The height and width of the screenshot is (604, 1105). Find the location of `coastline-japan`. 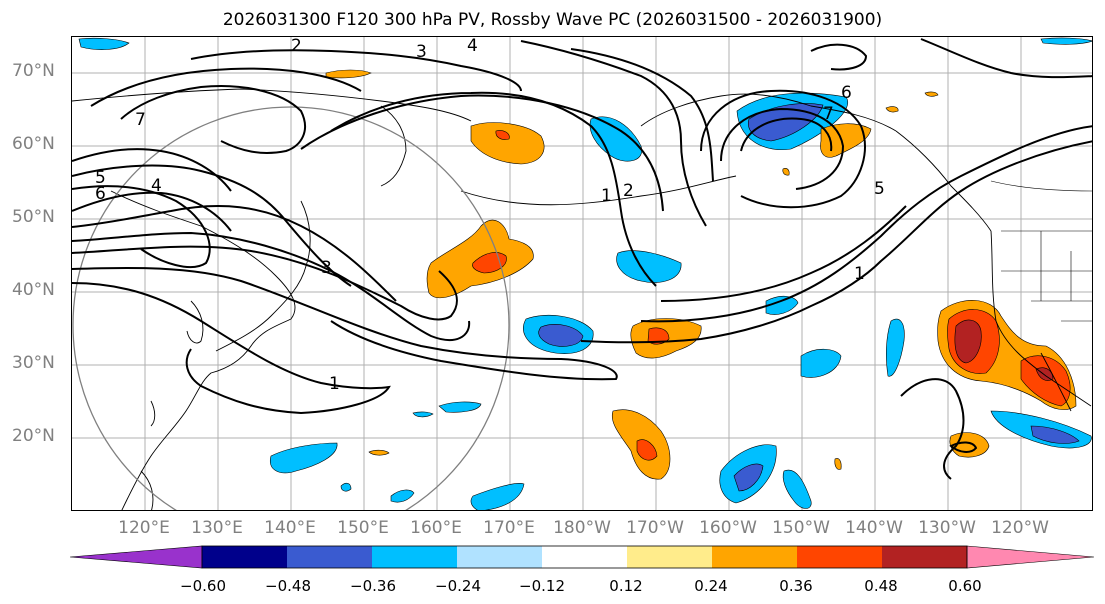

coastline-japan is located at coordinates (263, 276).